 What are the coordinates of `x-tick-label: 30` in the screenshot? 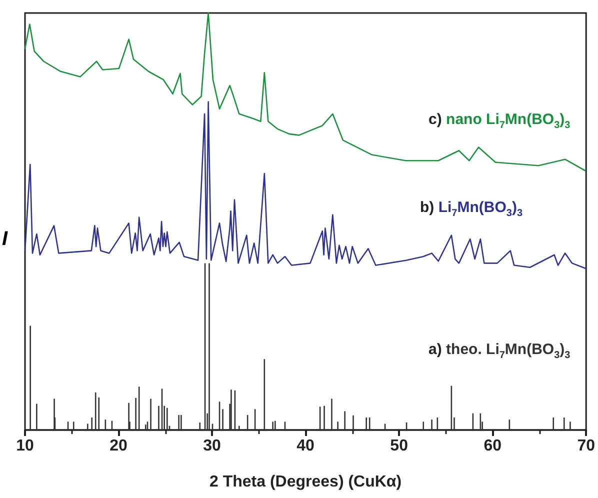 It's located at (212, 446).